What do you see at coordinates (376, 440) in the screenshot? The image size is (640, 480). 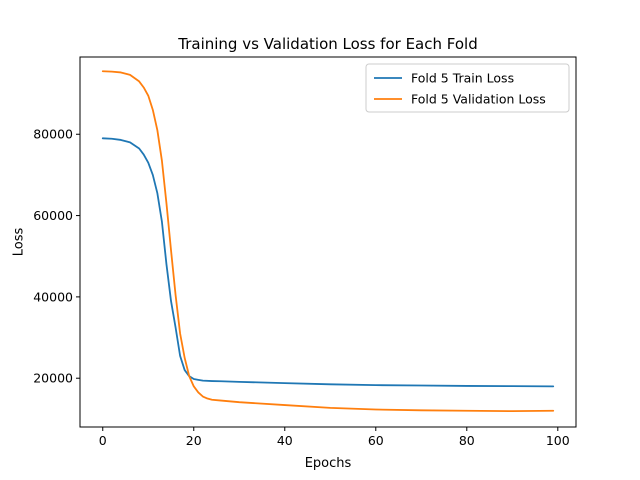 I see `x-tick-label: 60` at bounding box center [376, 440].